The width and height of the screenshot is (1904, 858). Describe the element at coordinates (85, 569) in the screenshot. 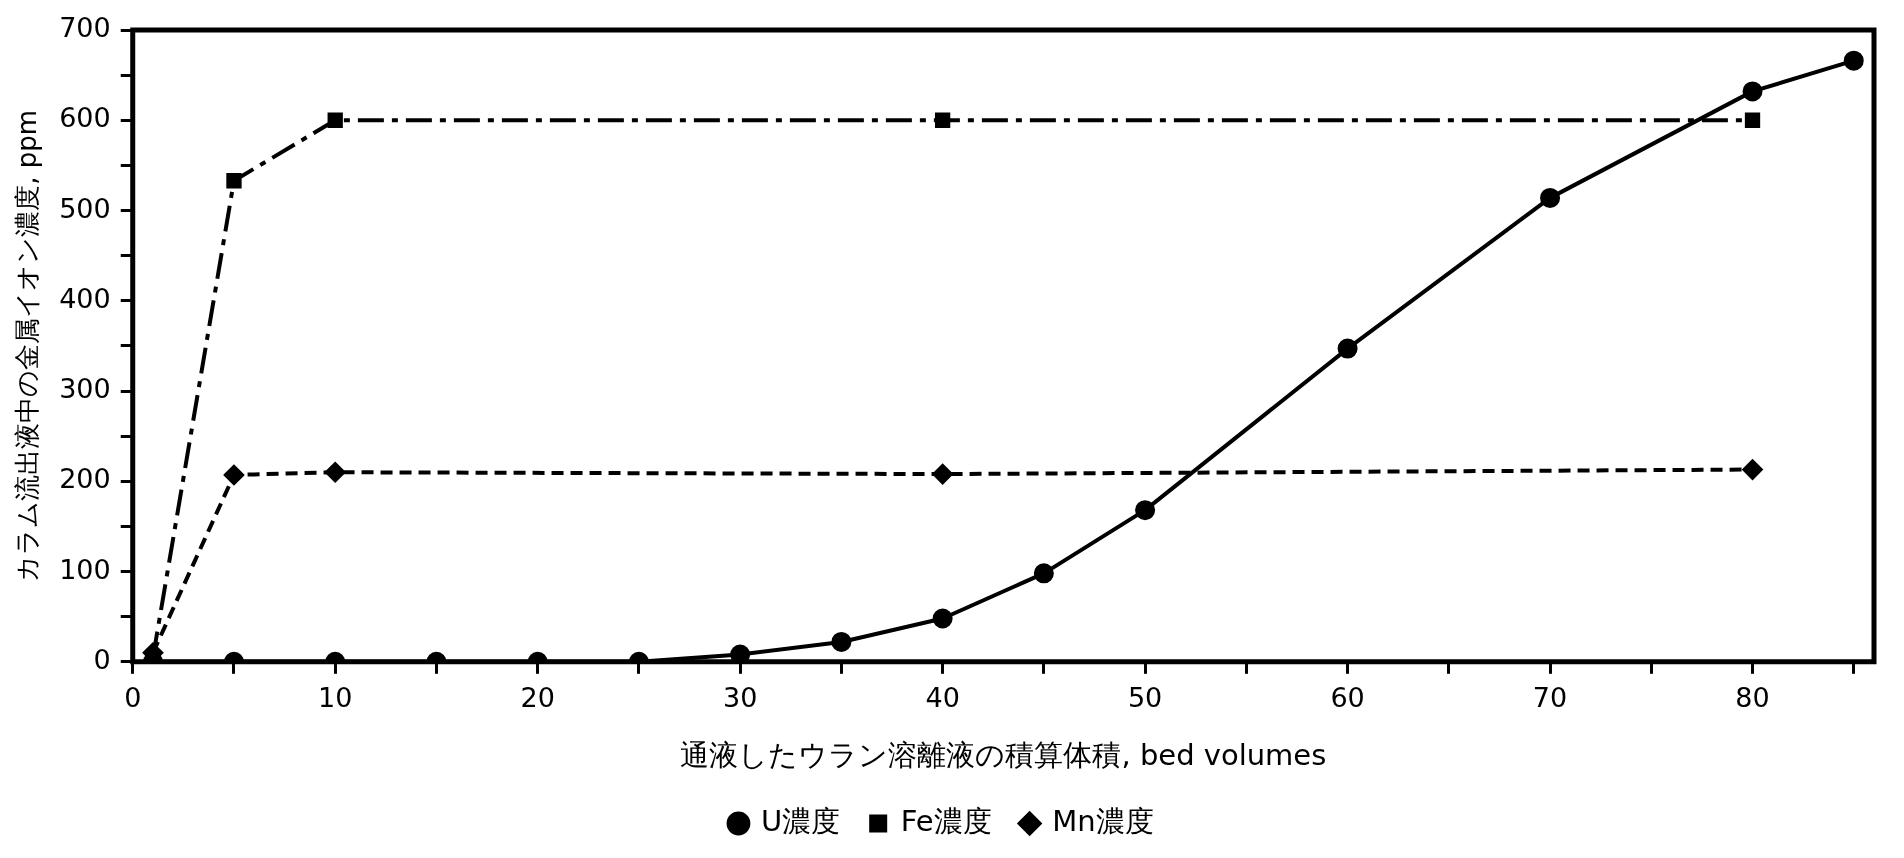

I see `y-tick-label: 100` at that location.